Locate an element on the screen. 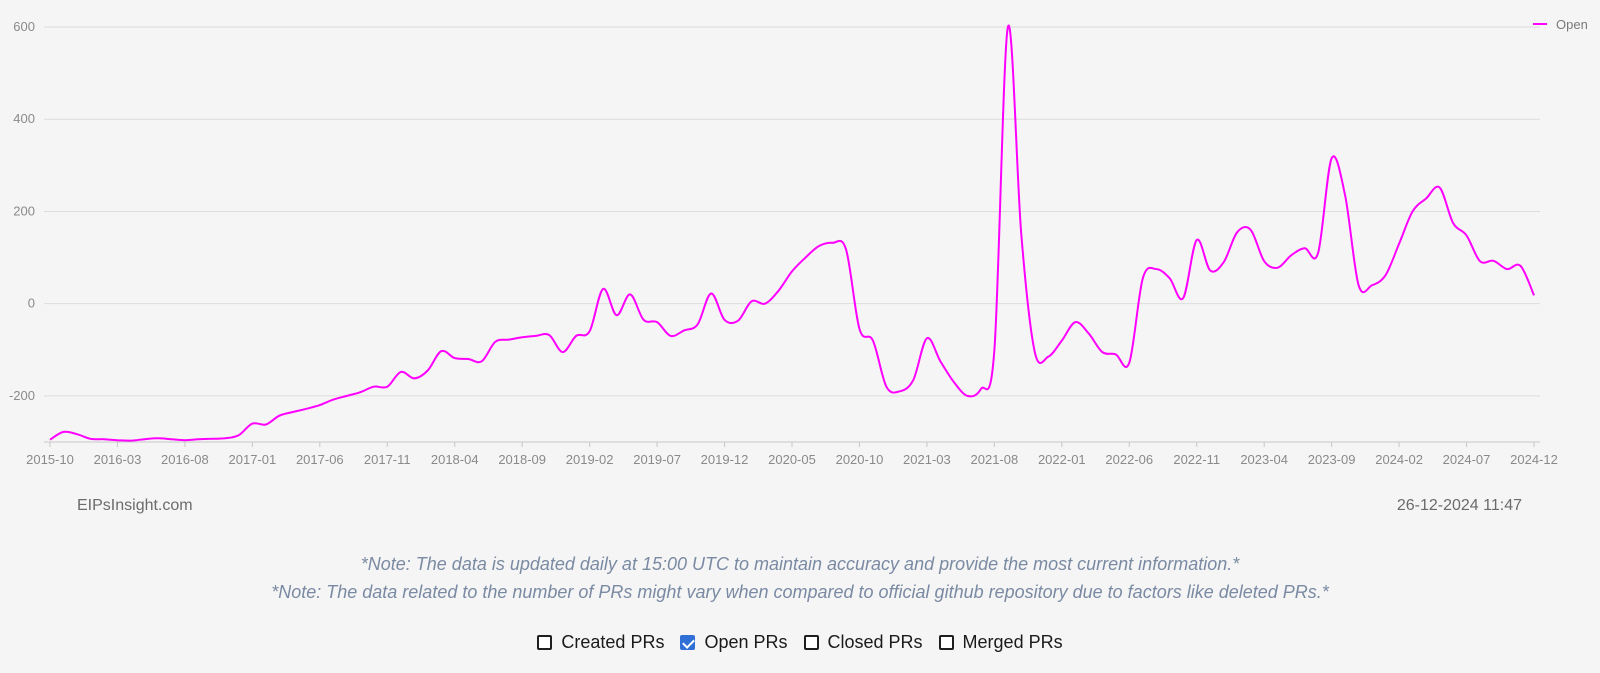 The width and height of the screenshot is (1600, 673). created-prs-checkbox is located at coordinates (545, 642).